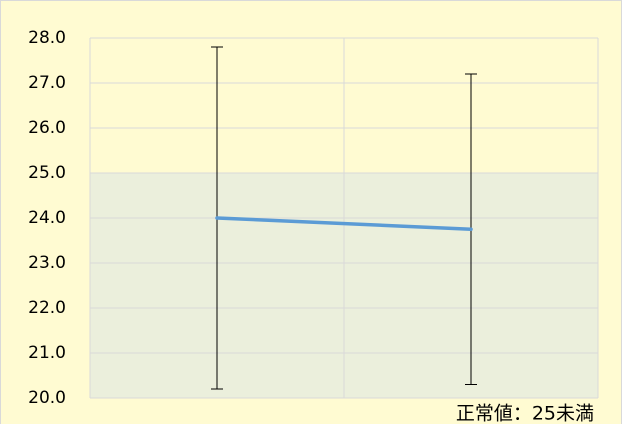 Image resolution: width=622 pixels, height=424 pixels. I want to click on y-tick-label: 28.0, so click(47, 38).